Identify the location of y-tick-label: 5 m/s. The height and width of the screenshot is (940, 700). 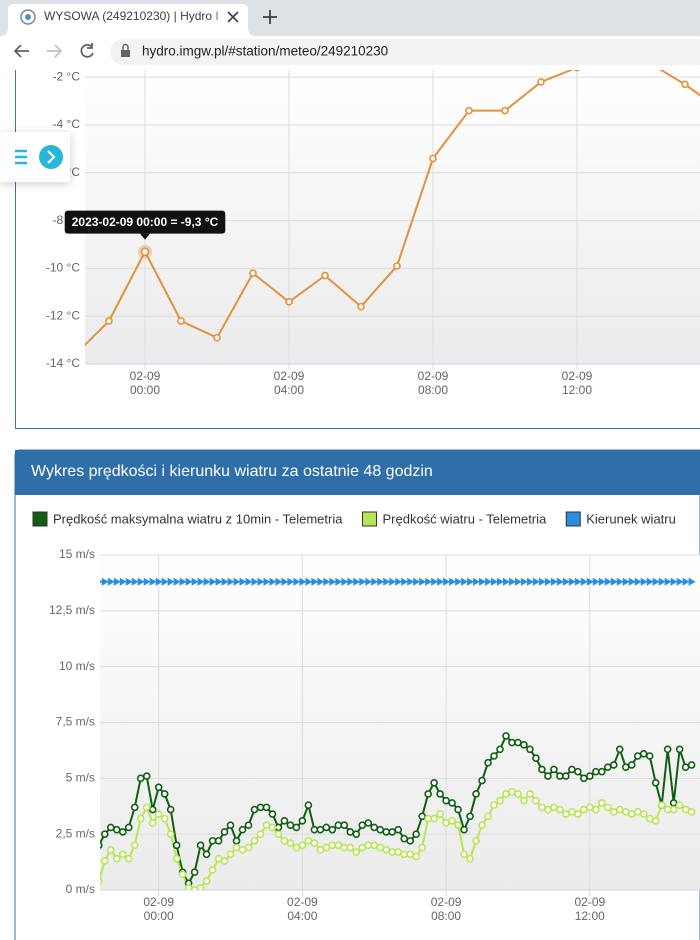
(80, 778).